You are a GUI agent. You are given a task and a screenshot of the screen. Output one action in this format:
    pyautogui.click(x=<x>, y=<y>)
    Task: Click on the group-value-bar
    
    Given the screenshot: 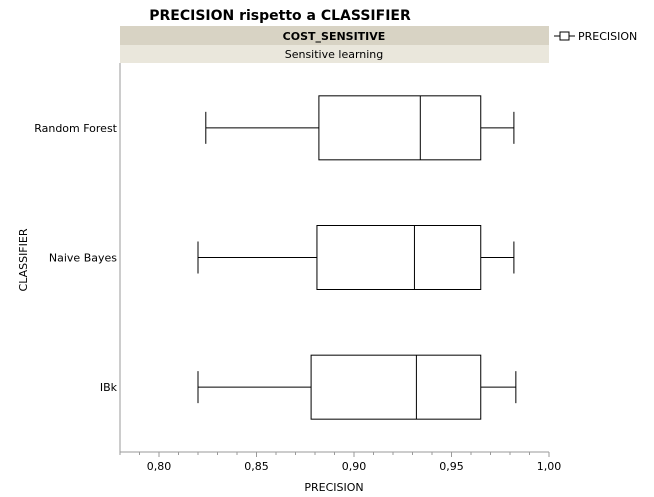 What is the action you would take?
    pyautogui.click(x=334, y=54)
    